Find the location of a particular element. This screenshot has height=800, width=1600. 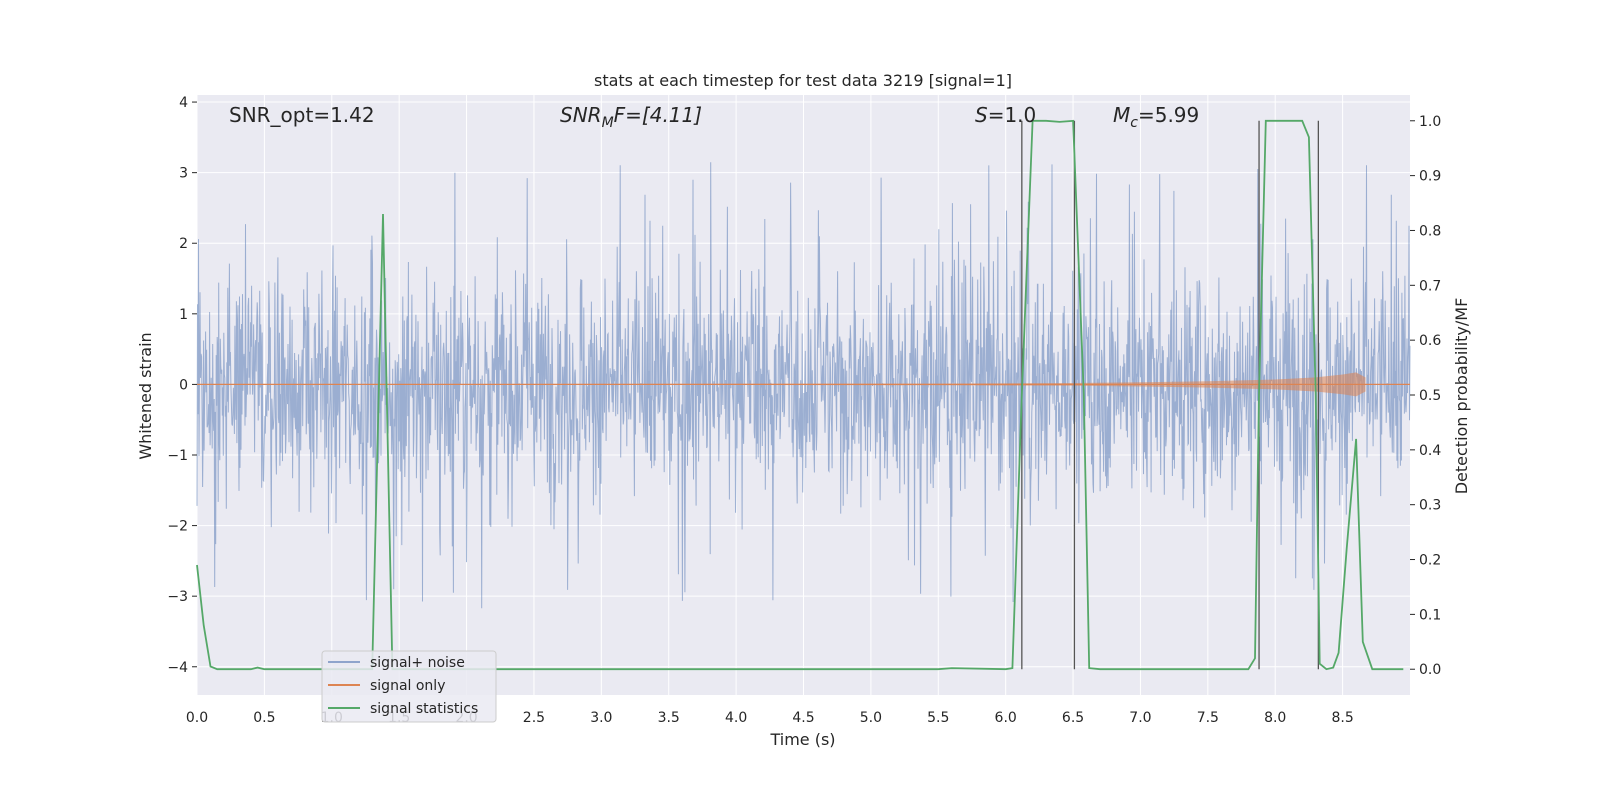

x-tick-label: 3.5 is located at coordinates (669, 718).